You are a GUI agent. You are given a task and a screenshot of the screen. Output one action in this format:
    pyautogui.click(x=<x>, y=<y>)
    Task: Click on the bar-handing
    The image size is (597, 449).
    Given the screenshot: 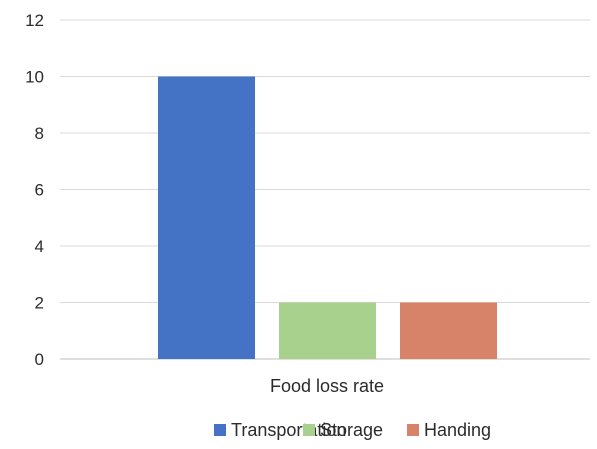 What is the action you would take?
    pyautogui.click(x=448, y=330)
    